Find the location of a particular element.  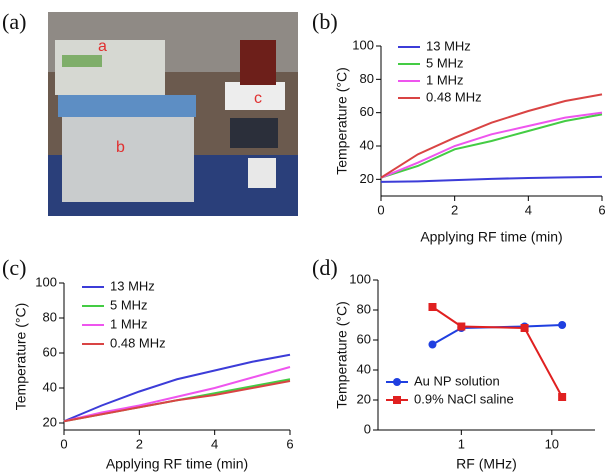

amplifier-top is located at coordinates (127, 106).